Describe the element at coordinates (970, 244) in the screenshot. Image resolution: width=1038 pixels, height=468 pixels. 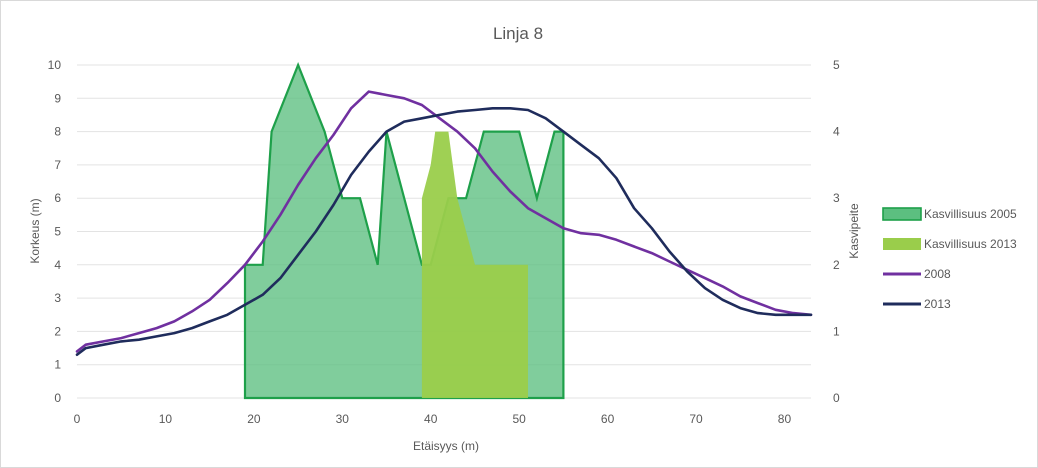
I see `legend-label: Kasvillisuus 2013` at that location.